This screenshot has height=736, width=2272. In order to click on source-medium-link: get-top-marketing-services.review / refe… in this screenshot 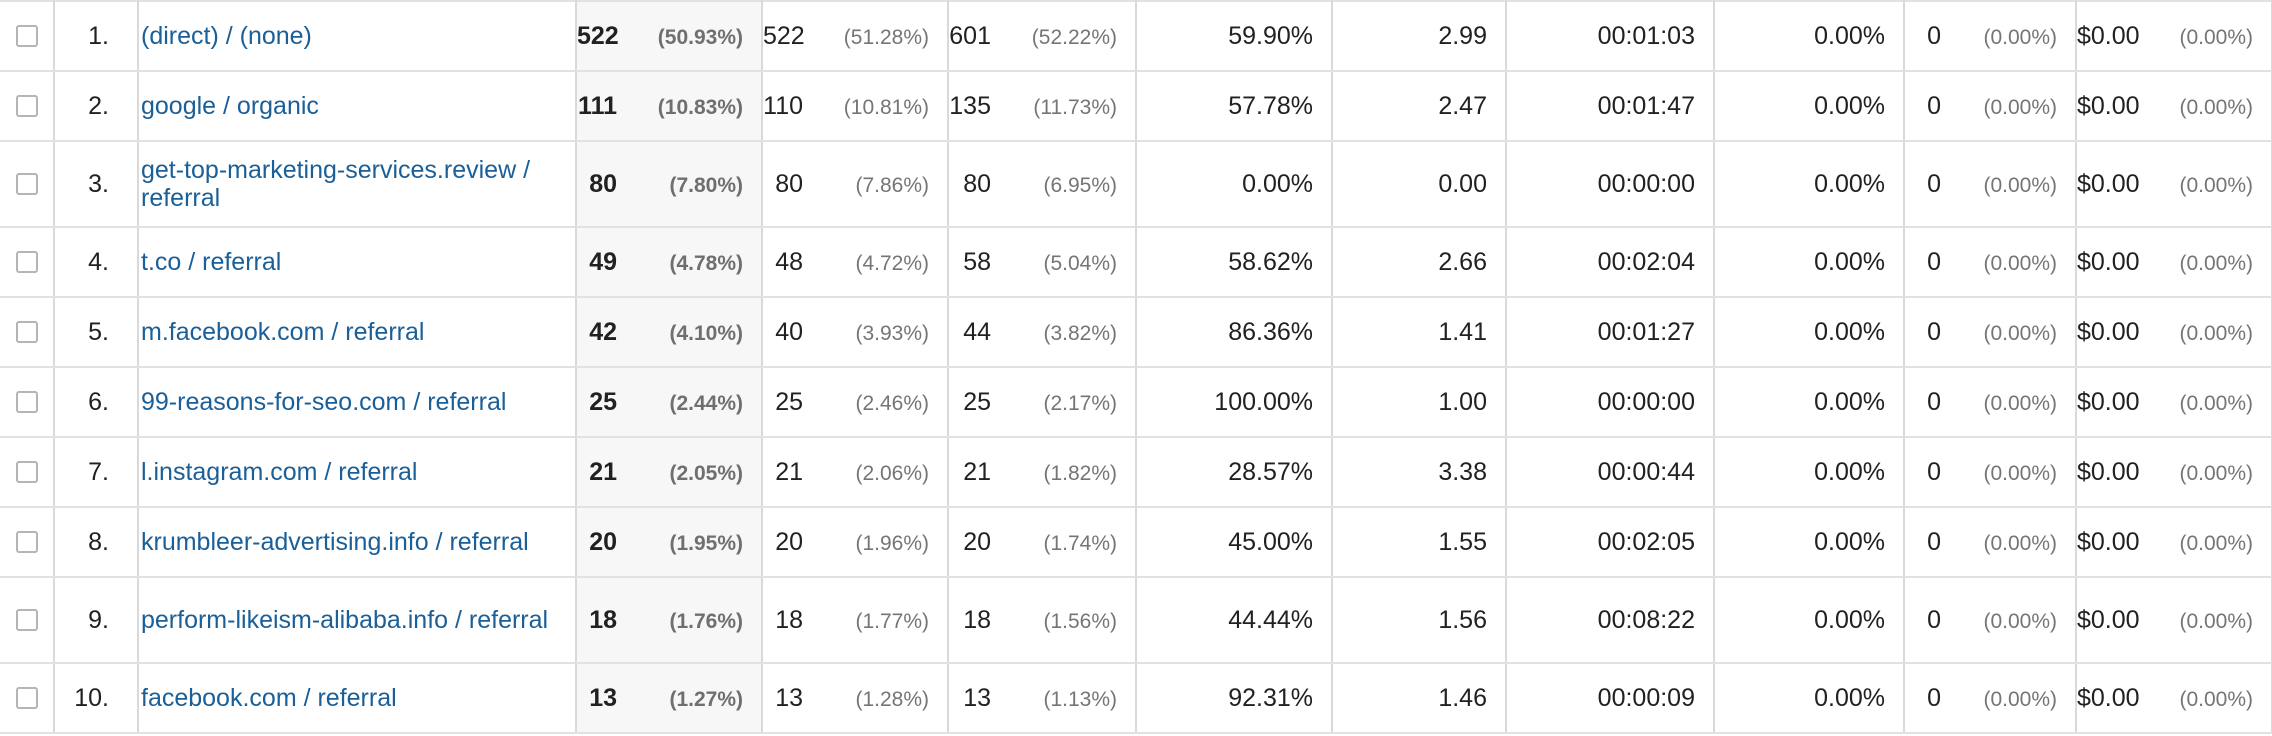, I will do `click(336, 184)`.